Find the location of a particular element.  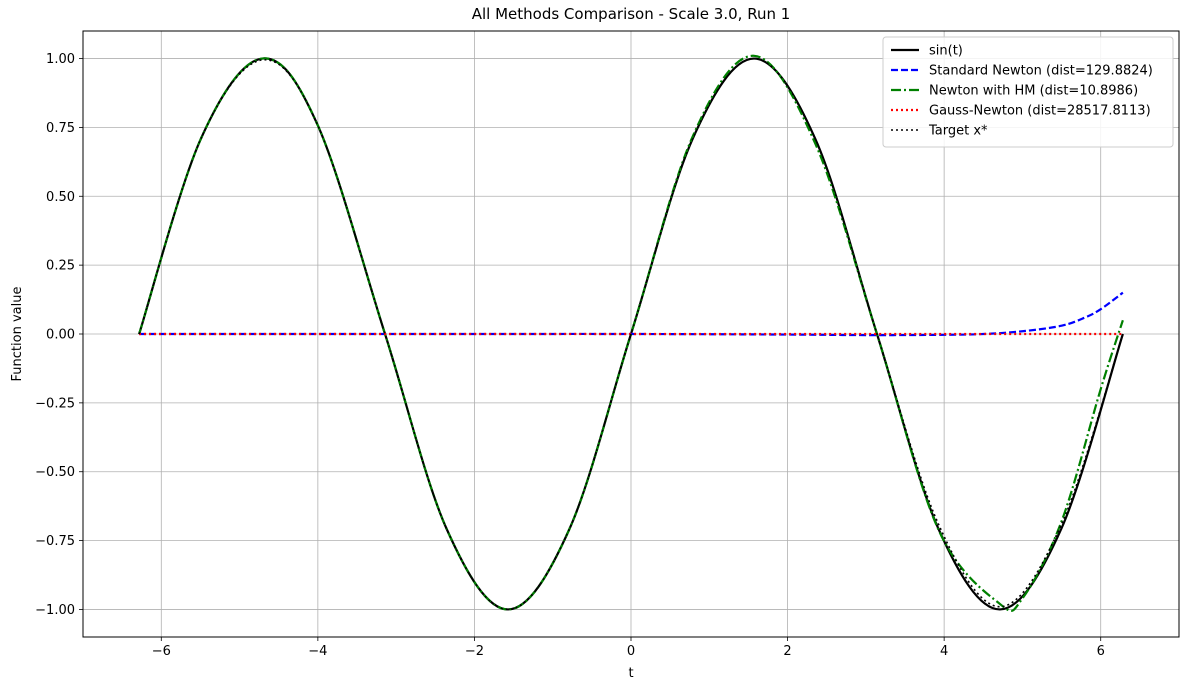

legend-target: Target x* is located at coordinates (939, 131).